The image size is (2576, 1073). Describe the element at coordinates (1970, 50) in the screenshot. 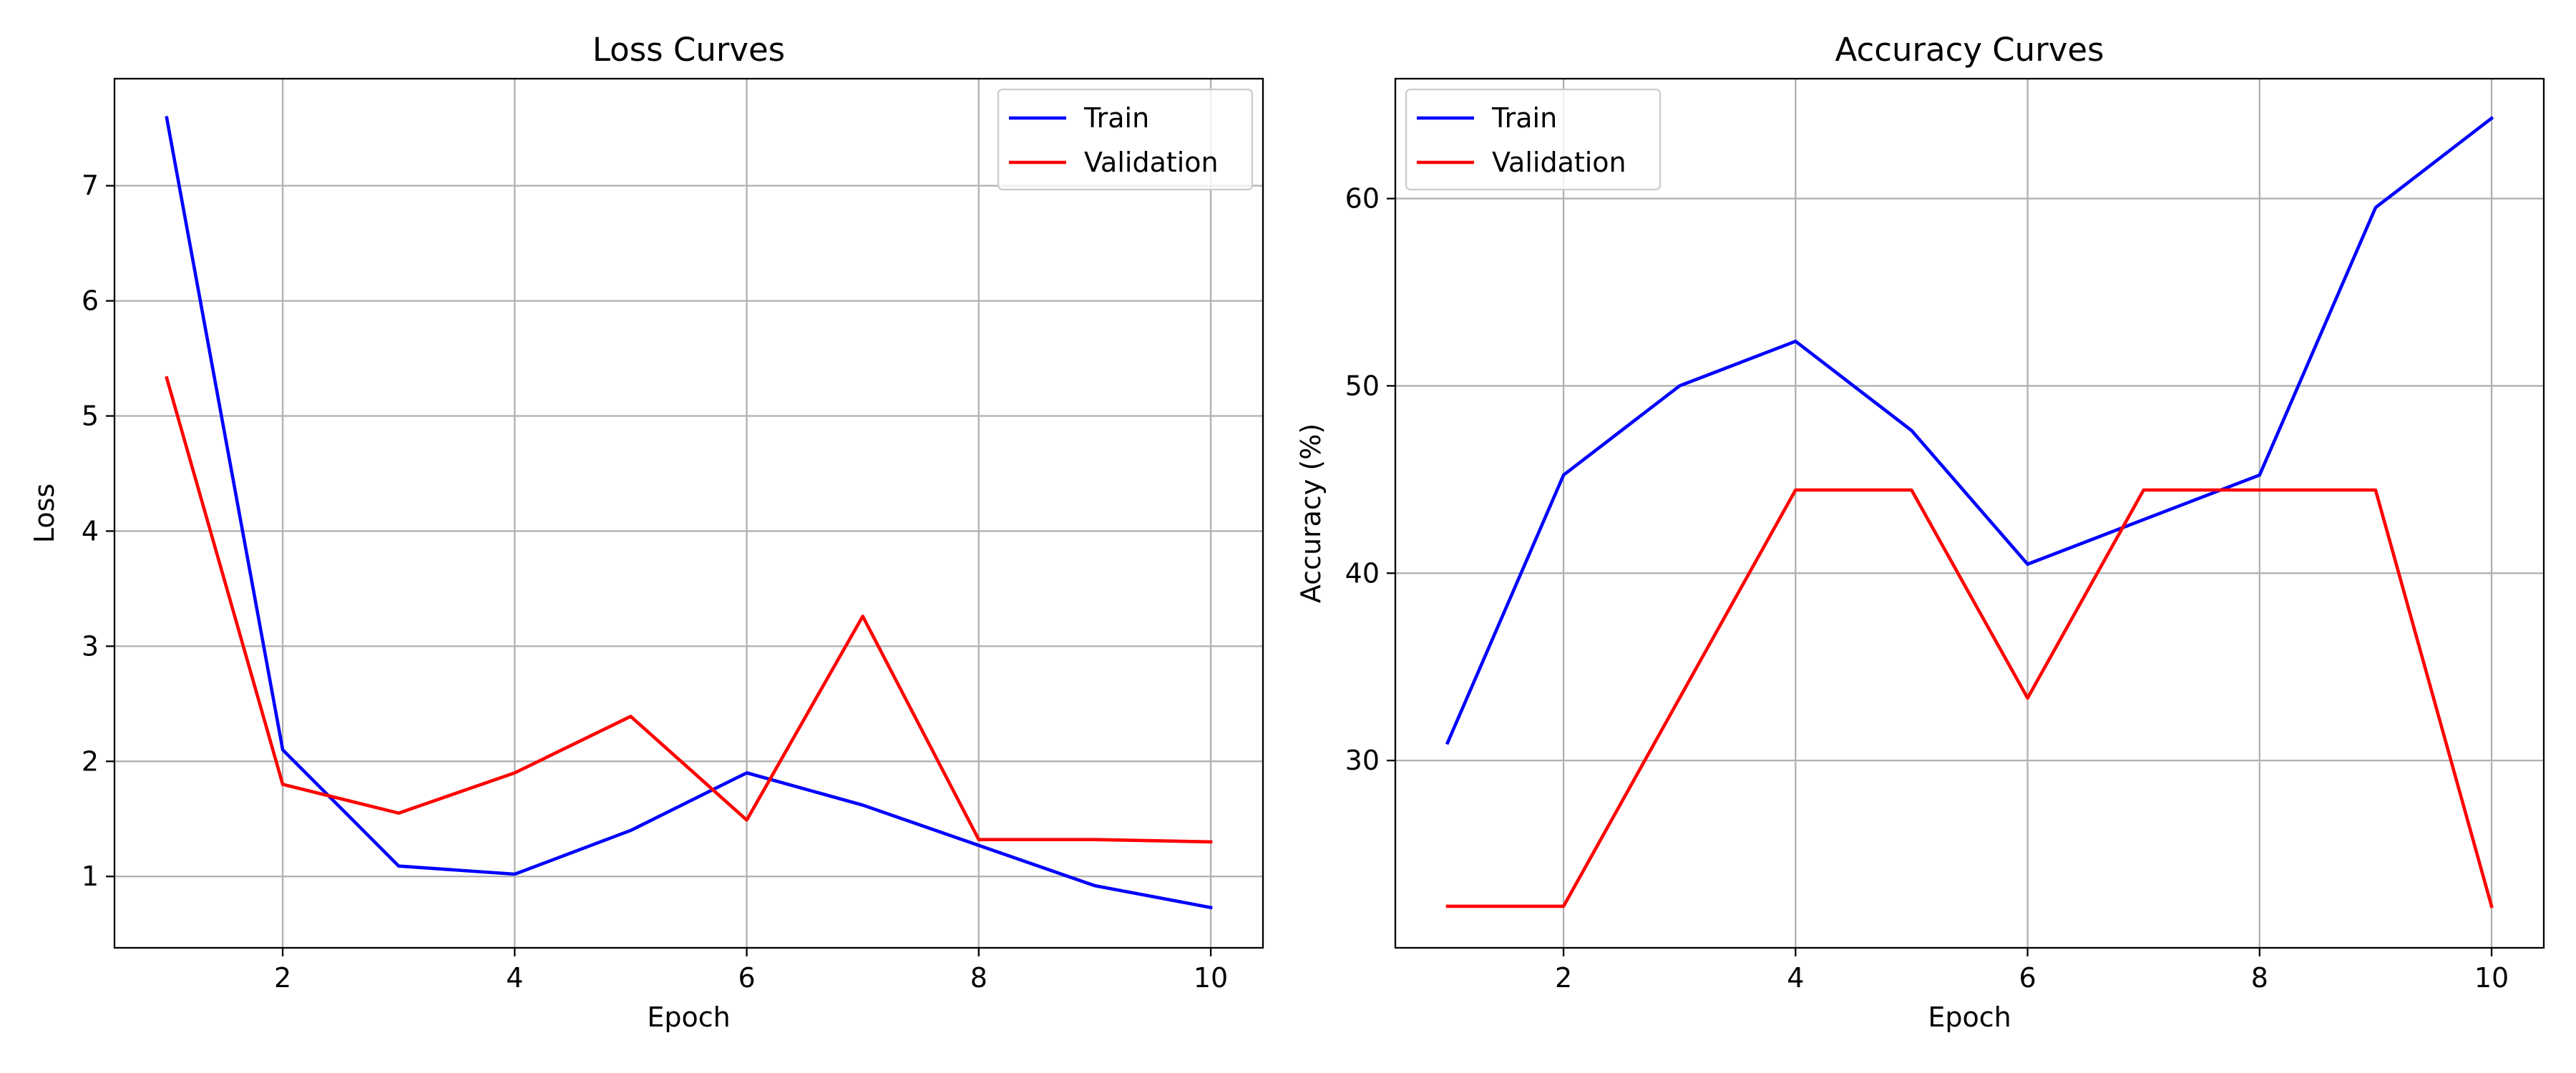

I see `chart-title: Accuracy Curves` at that location.